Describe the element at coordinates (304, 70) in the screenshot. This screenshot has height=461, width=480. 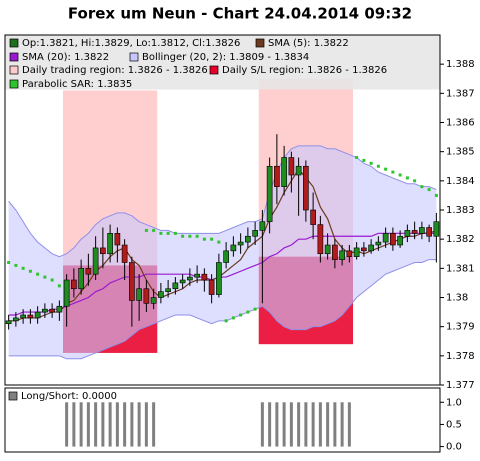
I see `legend-label: Daily S/L region: 1.3826 - 1.3826` at that location.